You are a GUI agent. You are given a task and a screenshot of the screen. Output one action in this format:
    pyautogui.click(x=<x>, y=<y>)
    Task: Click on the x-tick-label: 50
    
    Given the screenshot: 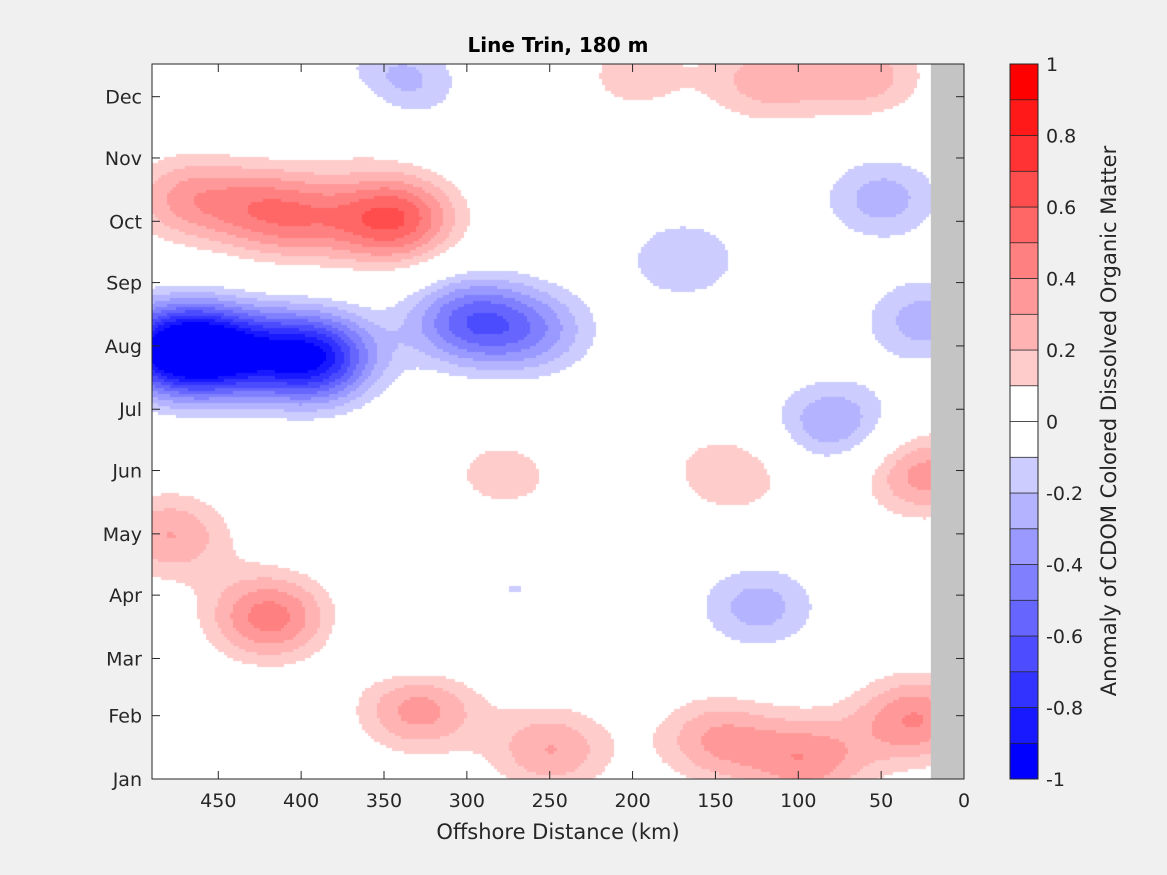 What is the action you would take?
    pyautogui.click(x=881, y=801)
    